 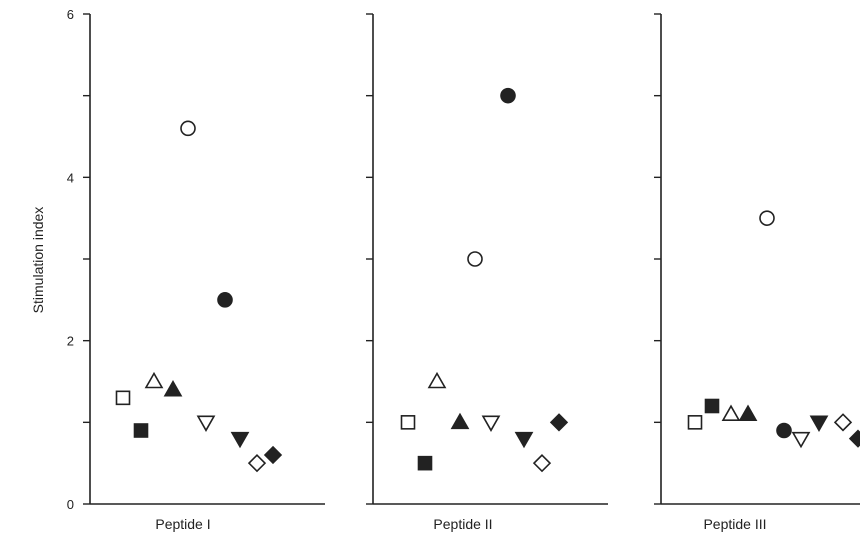 What do you see at coordinates (462, 524) in the screenshot?
I see `panel-label: Peptide II` at bounding box center [462, 524].